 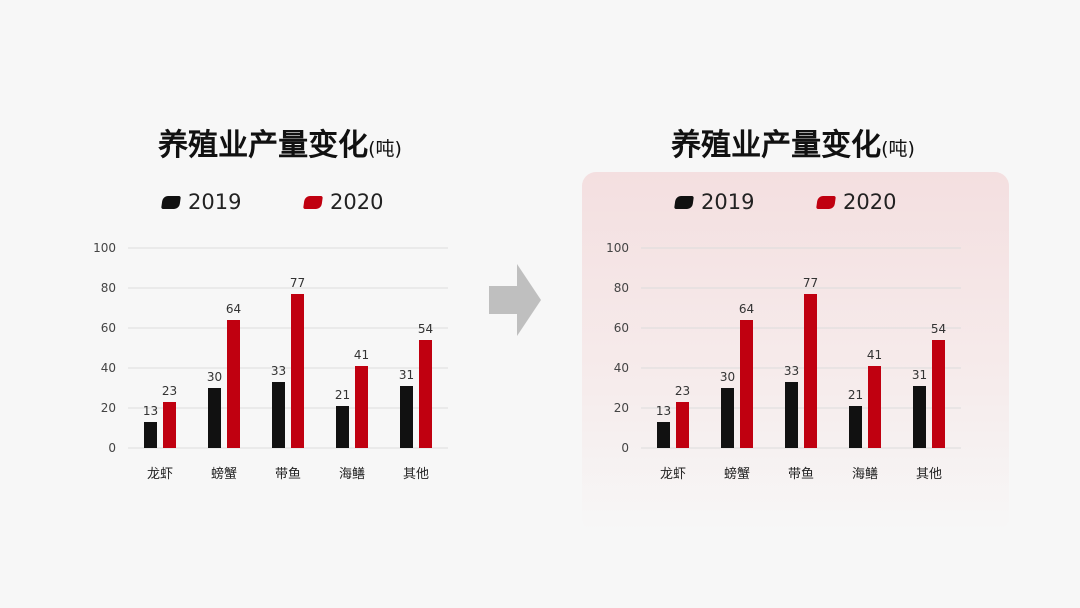 I want to click on right-arrow-icon, so click(x=515, y=300).